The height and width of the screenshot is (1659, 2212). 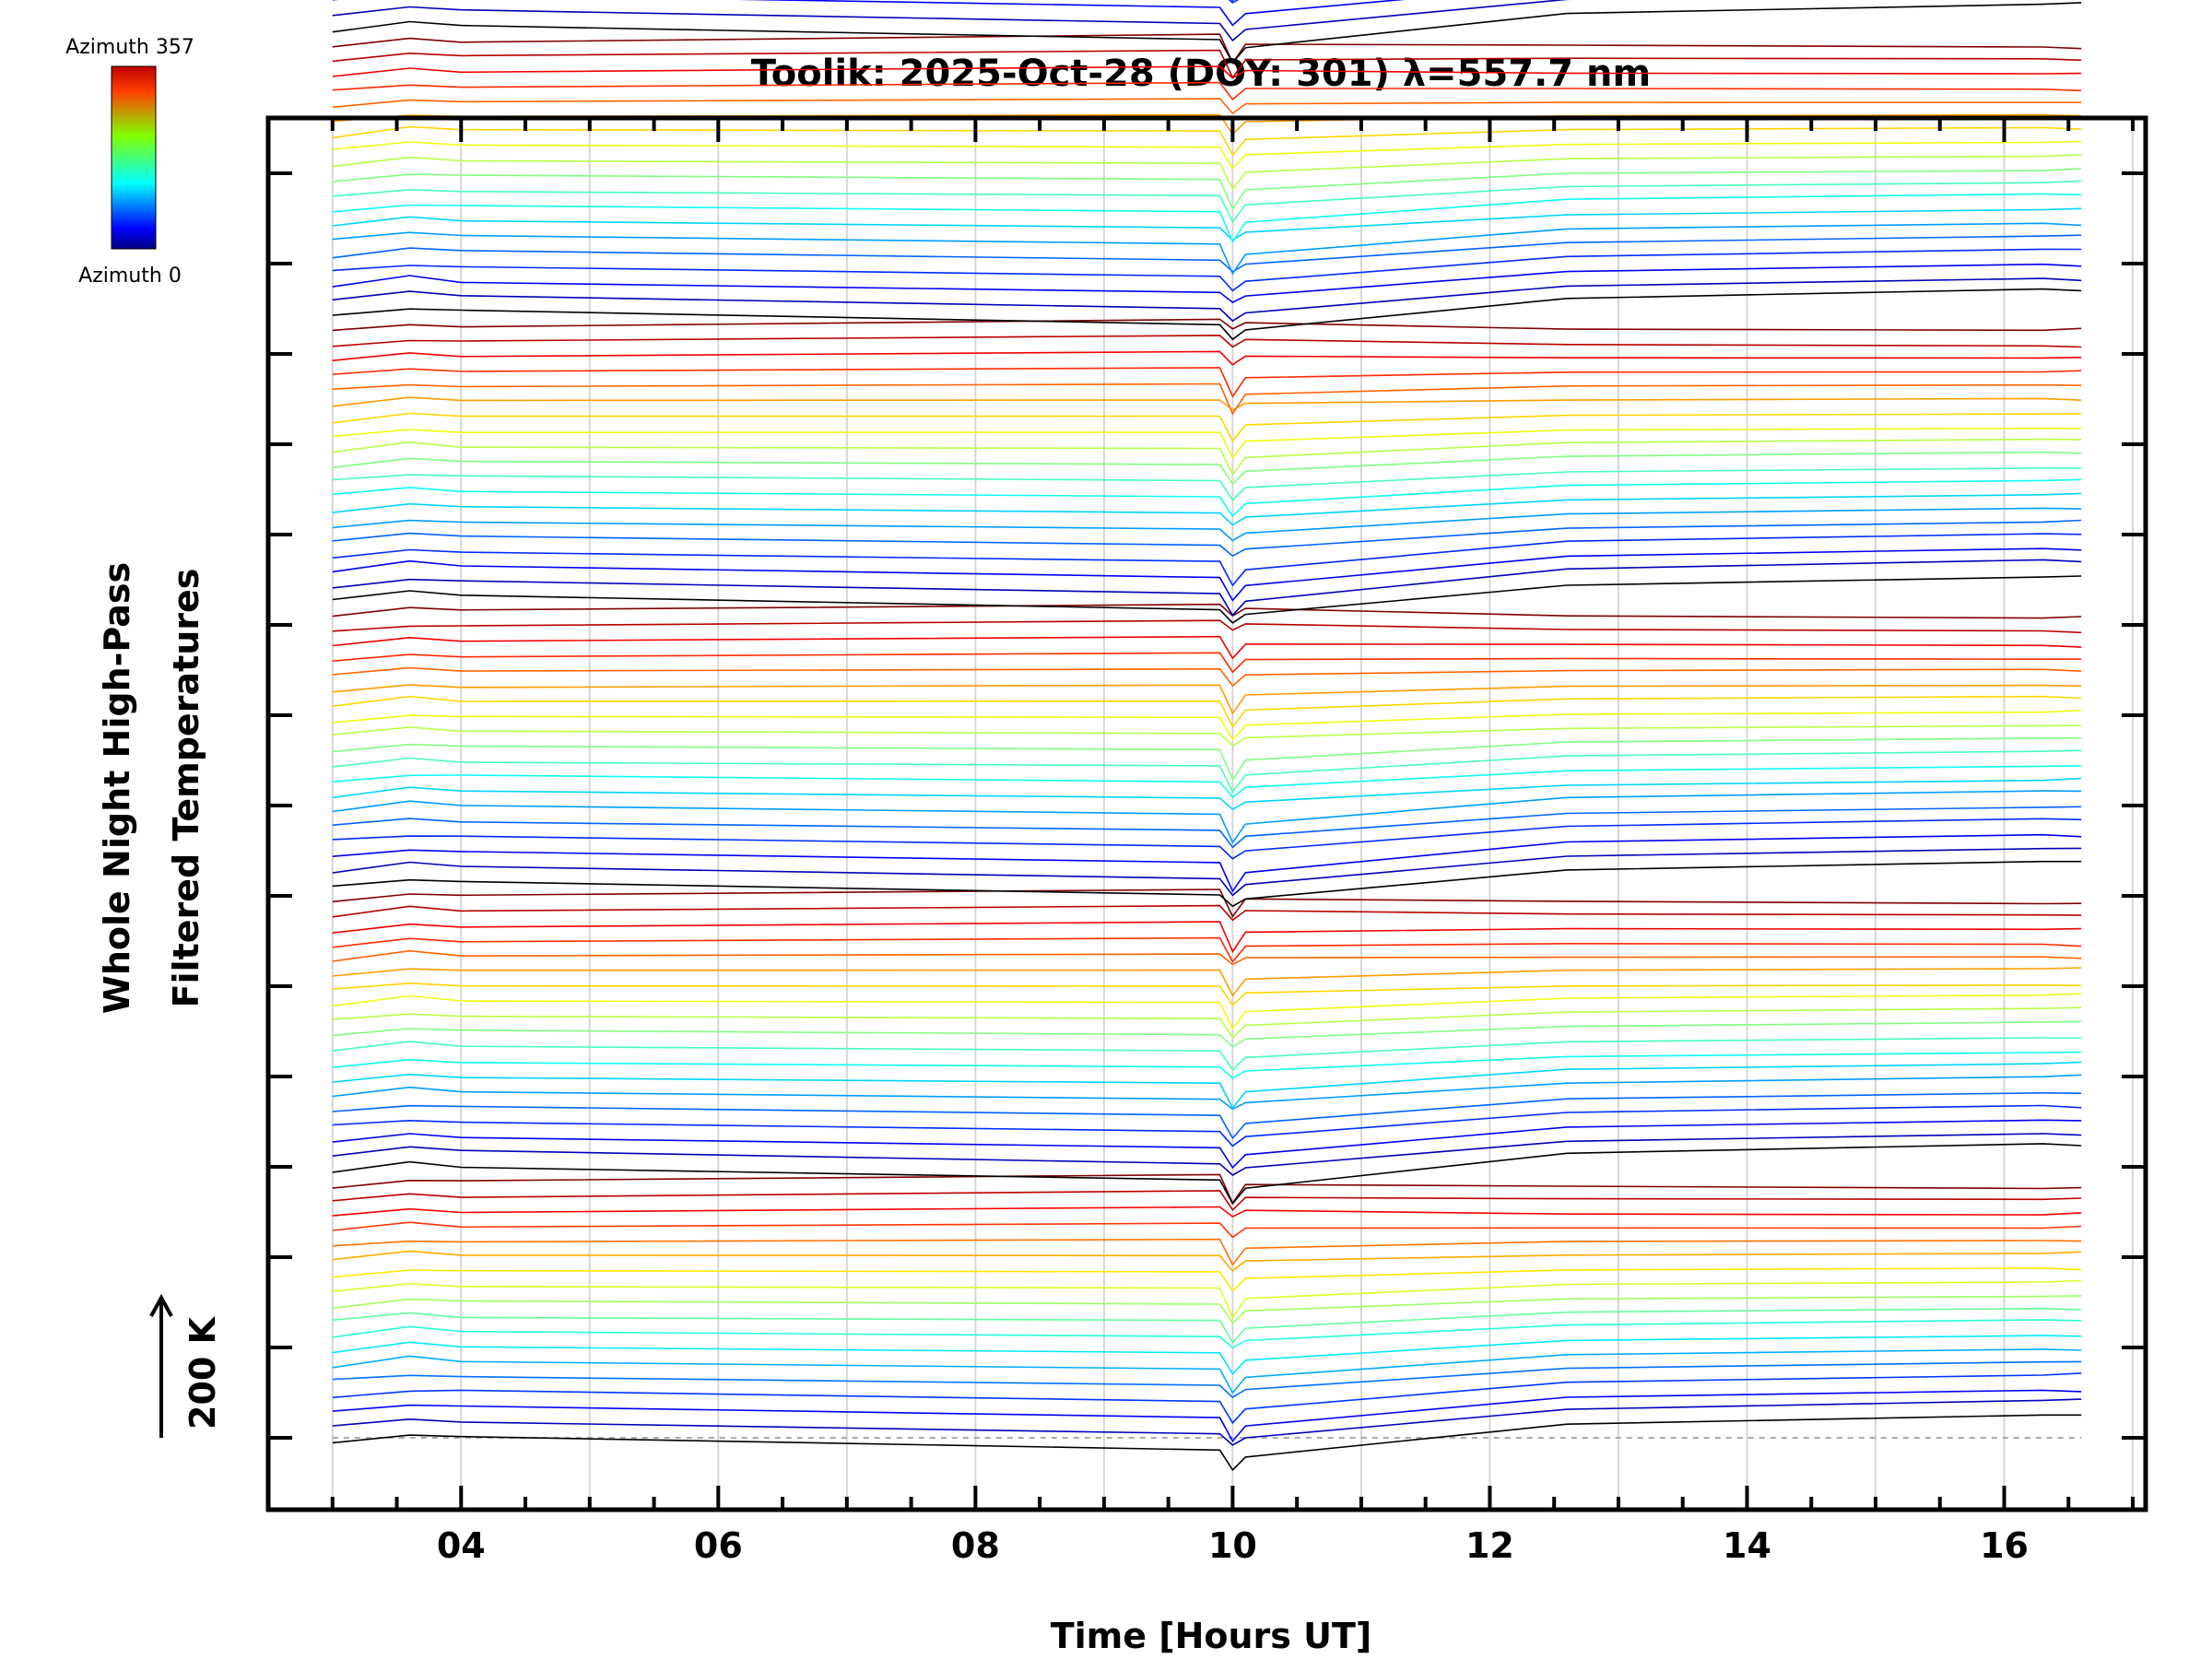 What do you see at coordinates (1747, 1545) in the screenshot?
I see `x-tick-label: 14` at bounding box center [1747, 1545].